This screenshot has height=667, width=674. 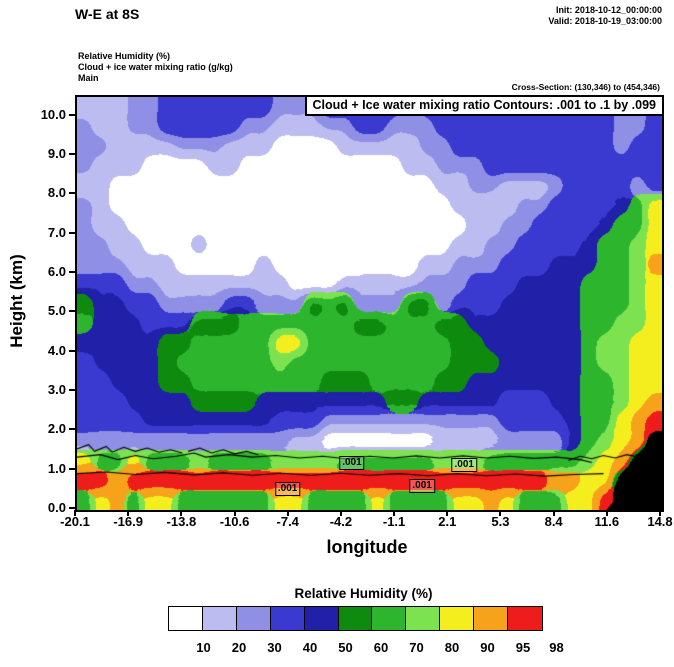 What do you see at coordinates (56, 350) in the screenshot?
I see `y-tick-label: 4.0` at bounding box center [56, 350].